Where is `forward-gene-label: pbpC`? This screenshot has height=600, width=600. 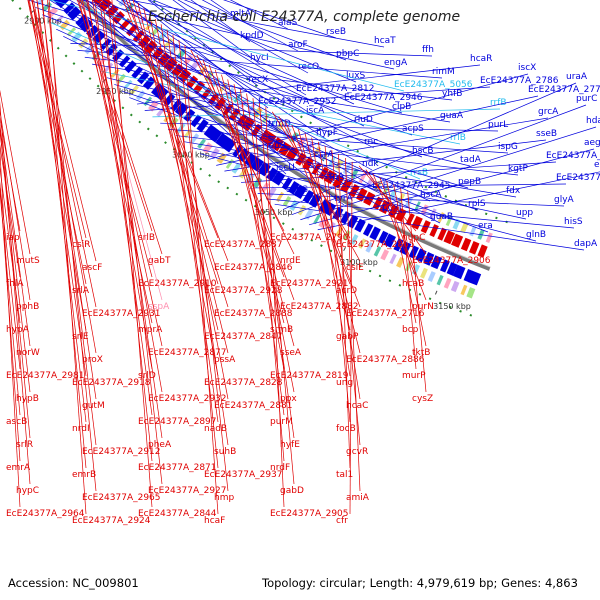 forward-gene-label: pbpC is located at coordinates (347, 54).